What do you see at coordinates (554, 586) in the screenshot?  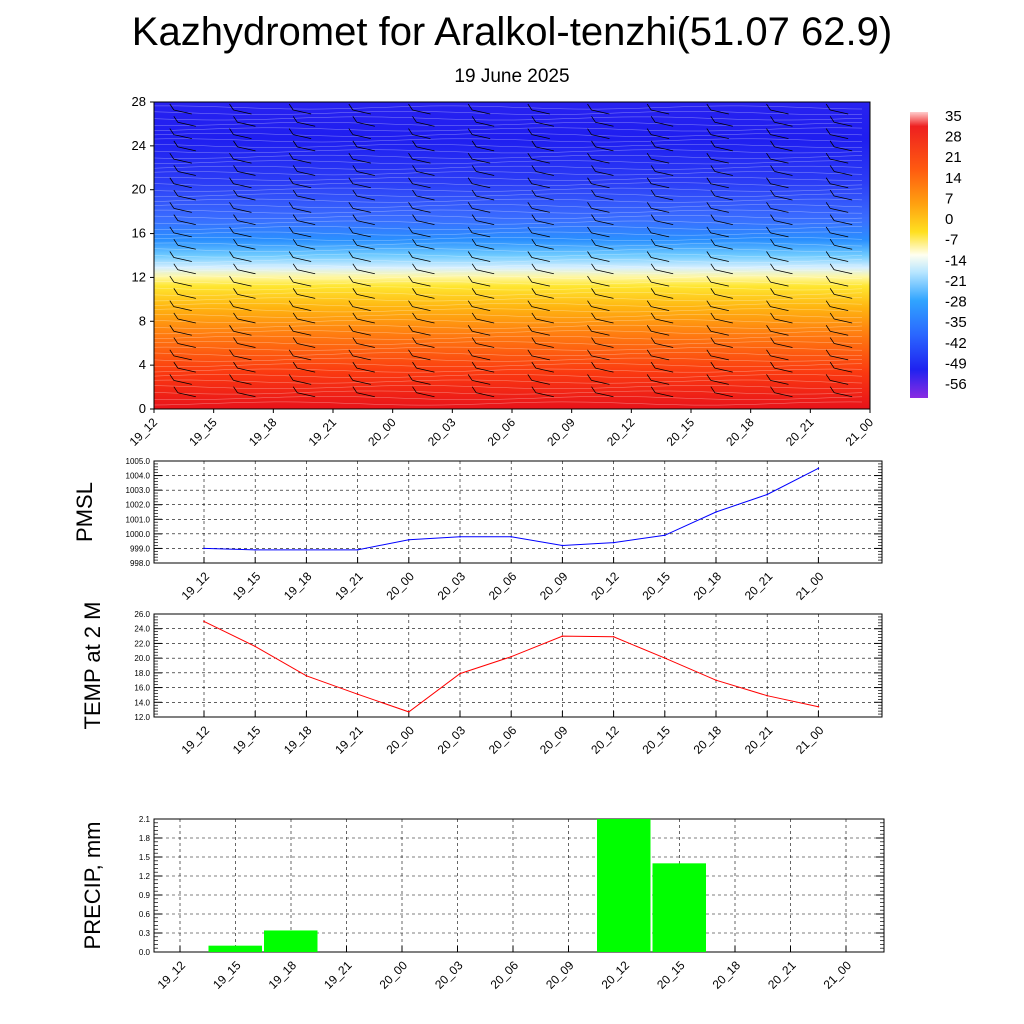 I see `x-tick-label: 20_09` at bounding box center [554, 586].